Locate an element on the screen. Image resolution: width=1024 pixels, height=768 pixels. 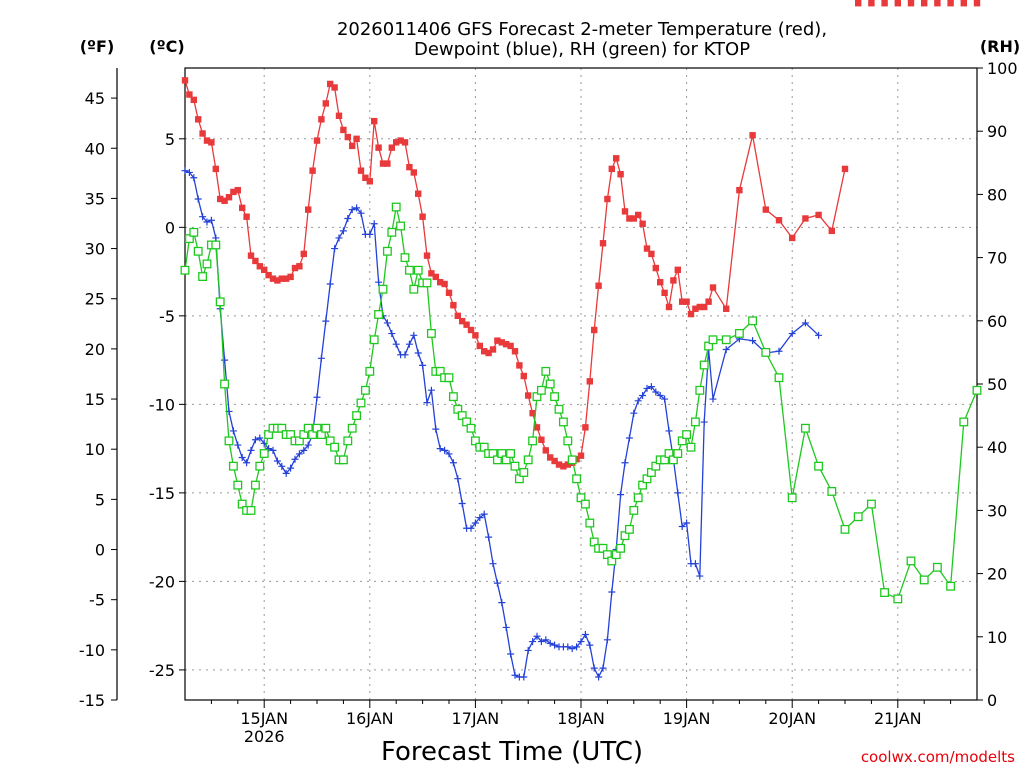
fahrenheit-tick-label: 10 is located at coordinates (95, 449).